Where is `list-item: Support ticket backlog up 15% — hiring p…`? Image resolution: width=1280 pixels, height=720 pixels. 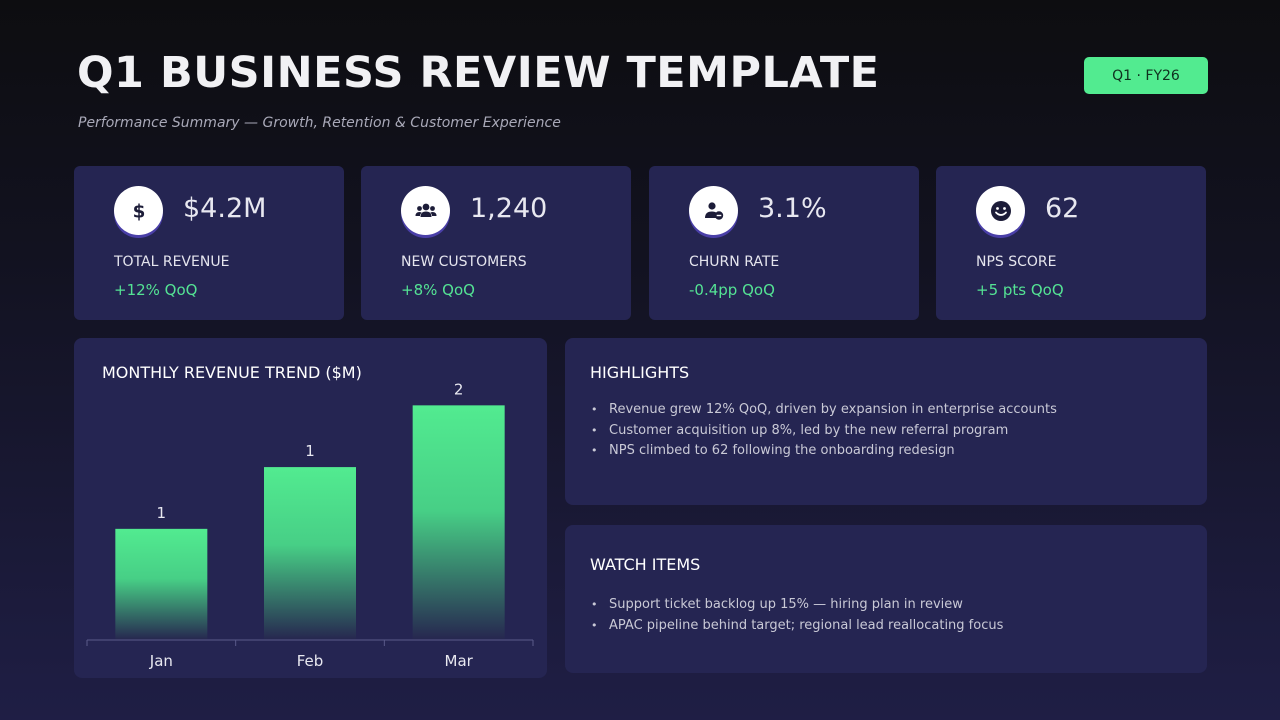 list-item: Support ticket backlog up 15% — hiring p… is located at coordinates (797, 605).